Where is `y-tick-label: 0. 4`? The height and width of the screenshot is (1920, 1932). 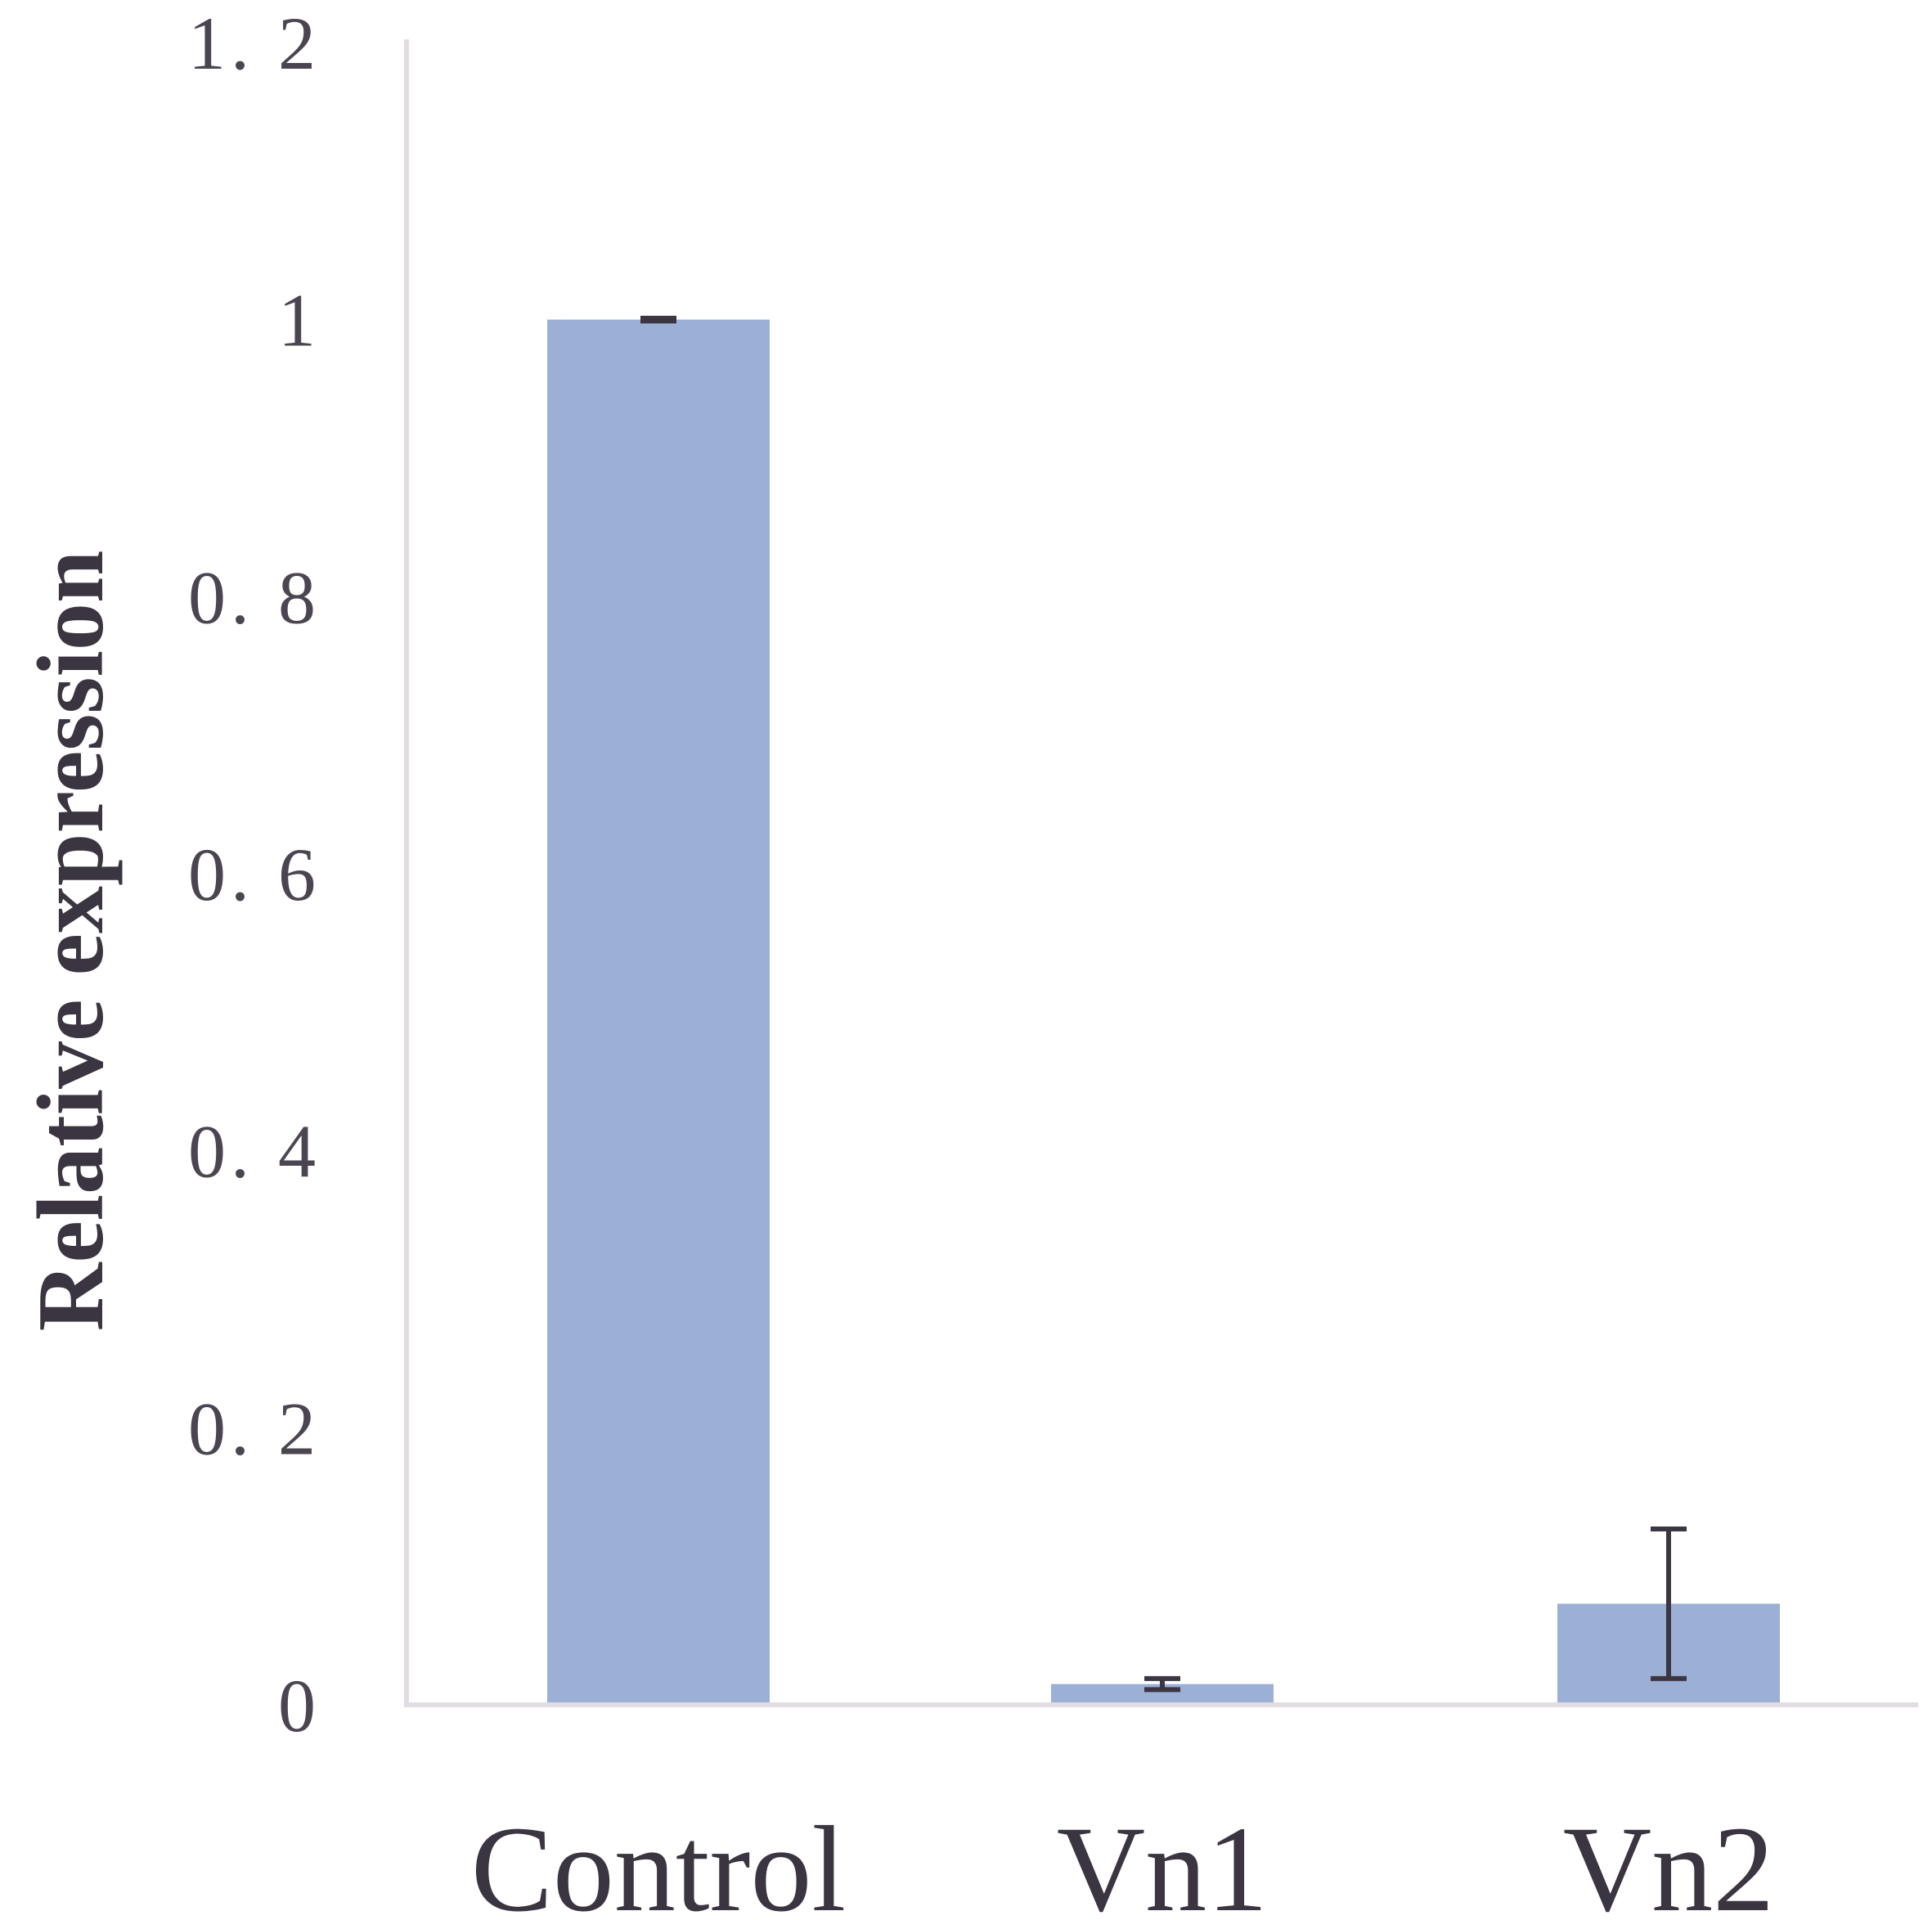
y-tick-label: 0. 4 is located at coordinates (254, 1152).